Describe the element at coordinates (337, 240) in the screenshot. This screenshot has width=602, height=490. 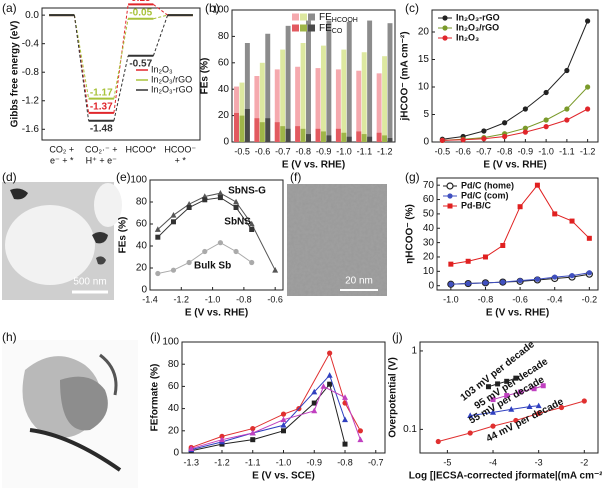
I see `tem-image-f` at that location.